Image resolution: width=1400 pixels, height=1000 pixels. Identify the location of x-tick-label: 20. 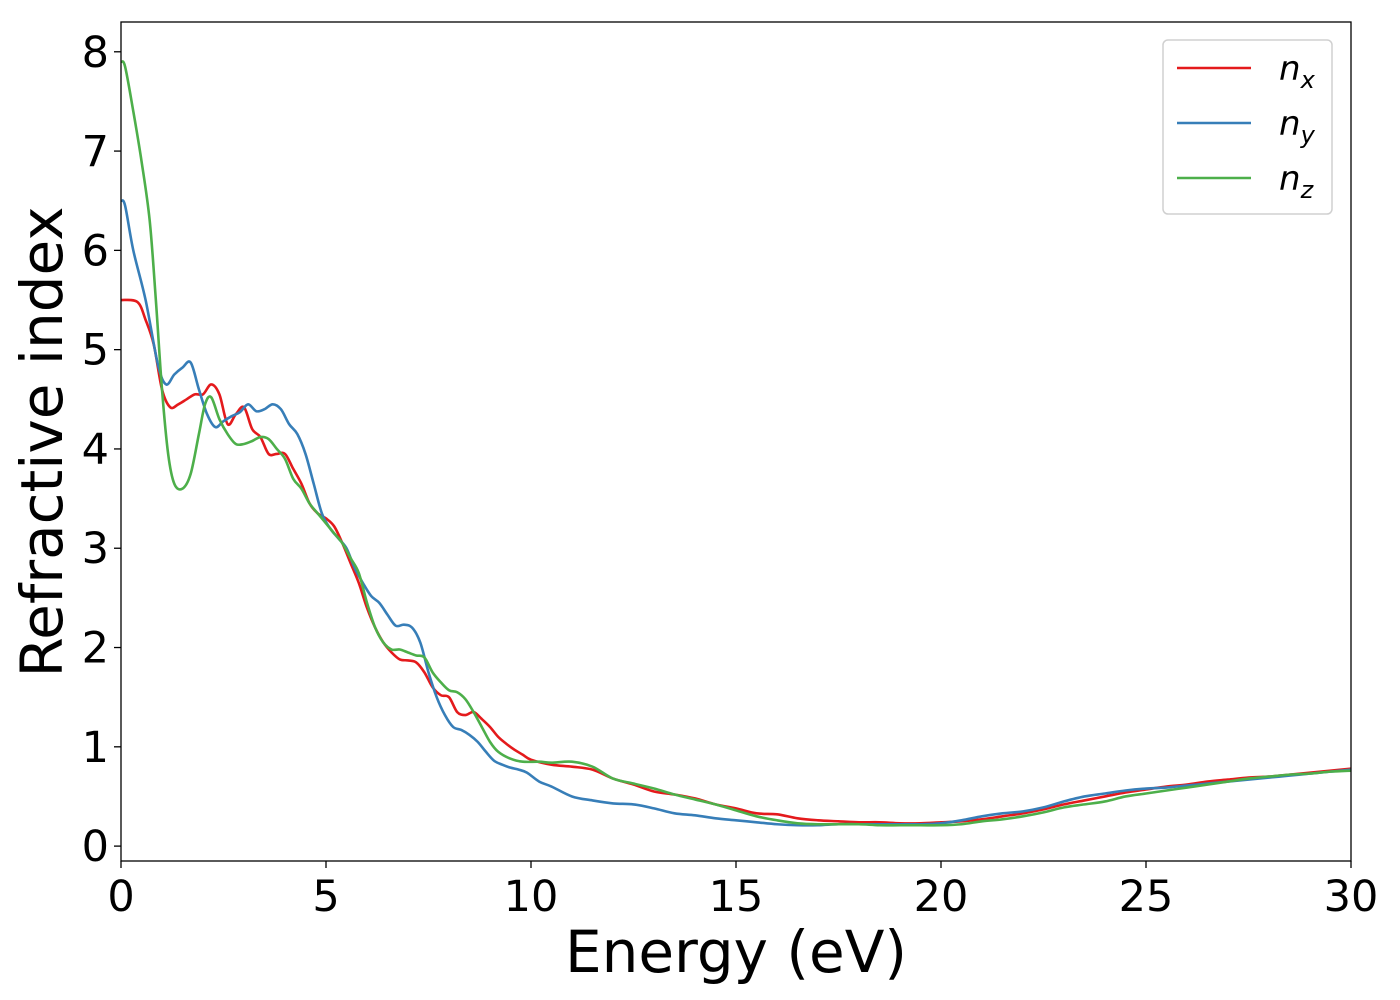
(941, 897).